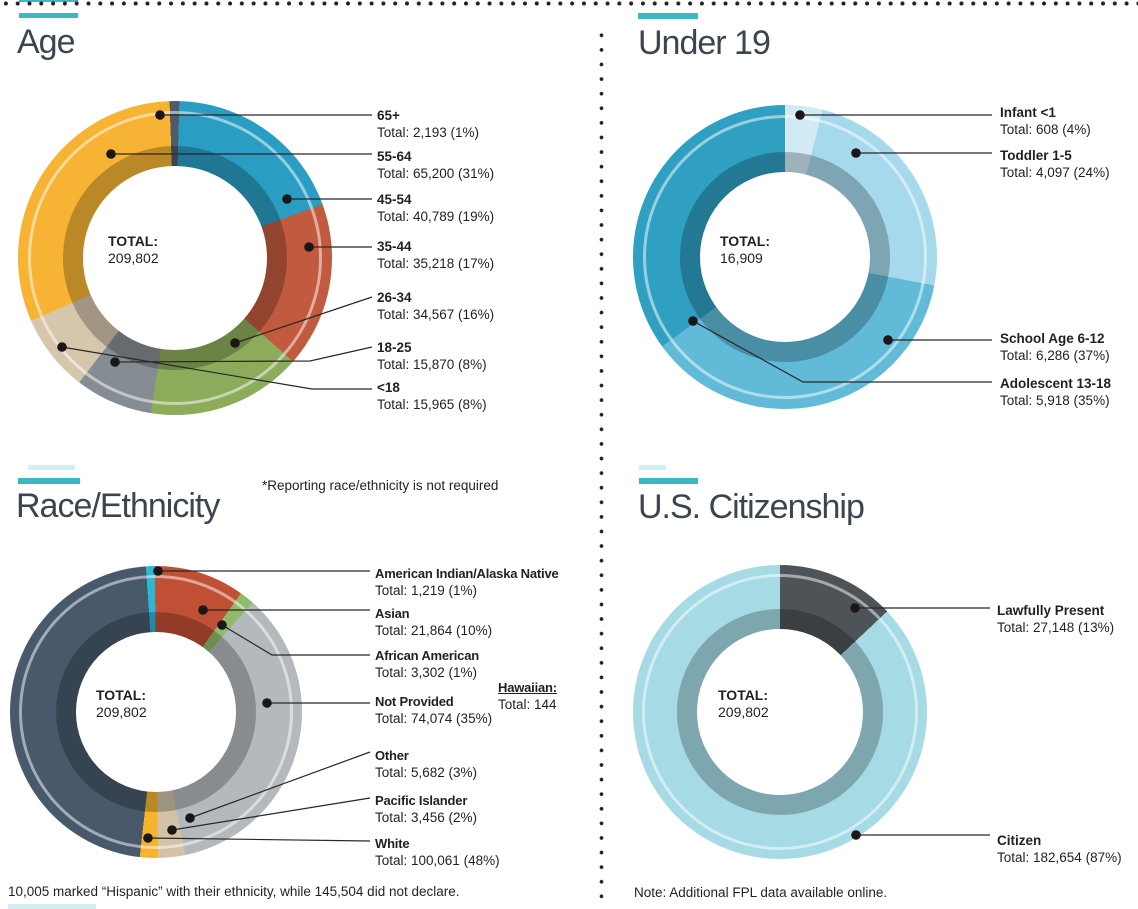  Describe the element at coordinates (435, 306) in the screenshot. I see `callout-26-34: 26-34 Total: 34,567 (16%)` at that location.